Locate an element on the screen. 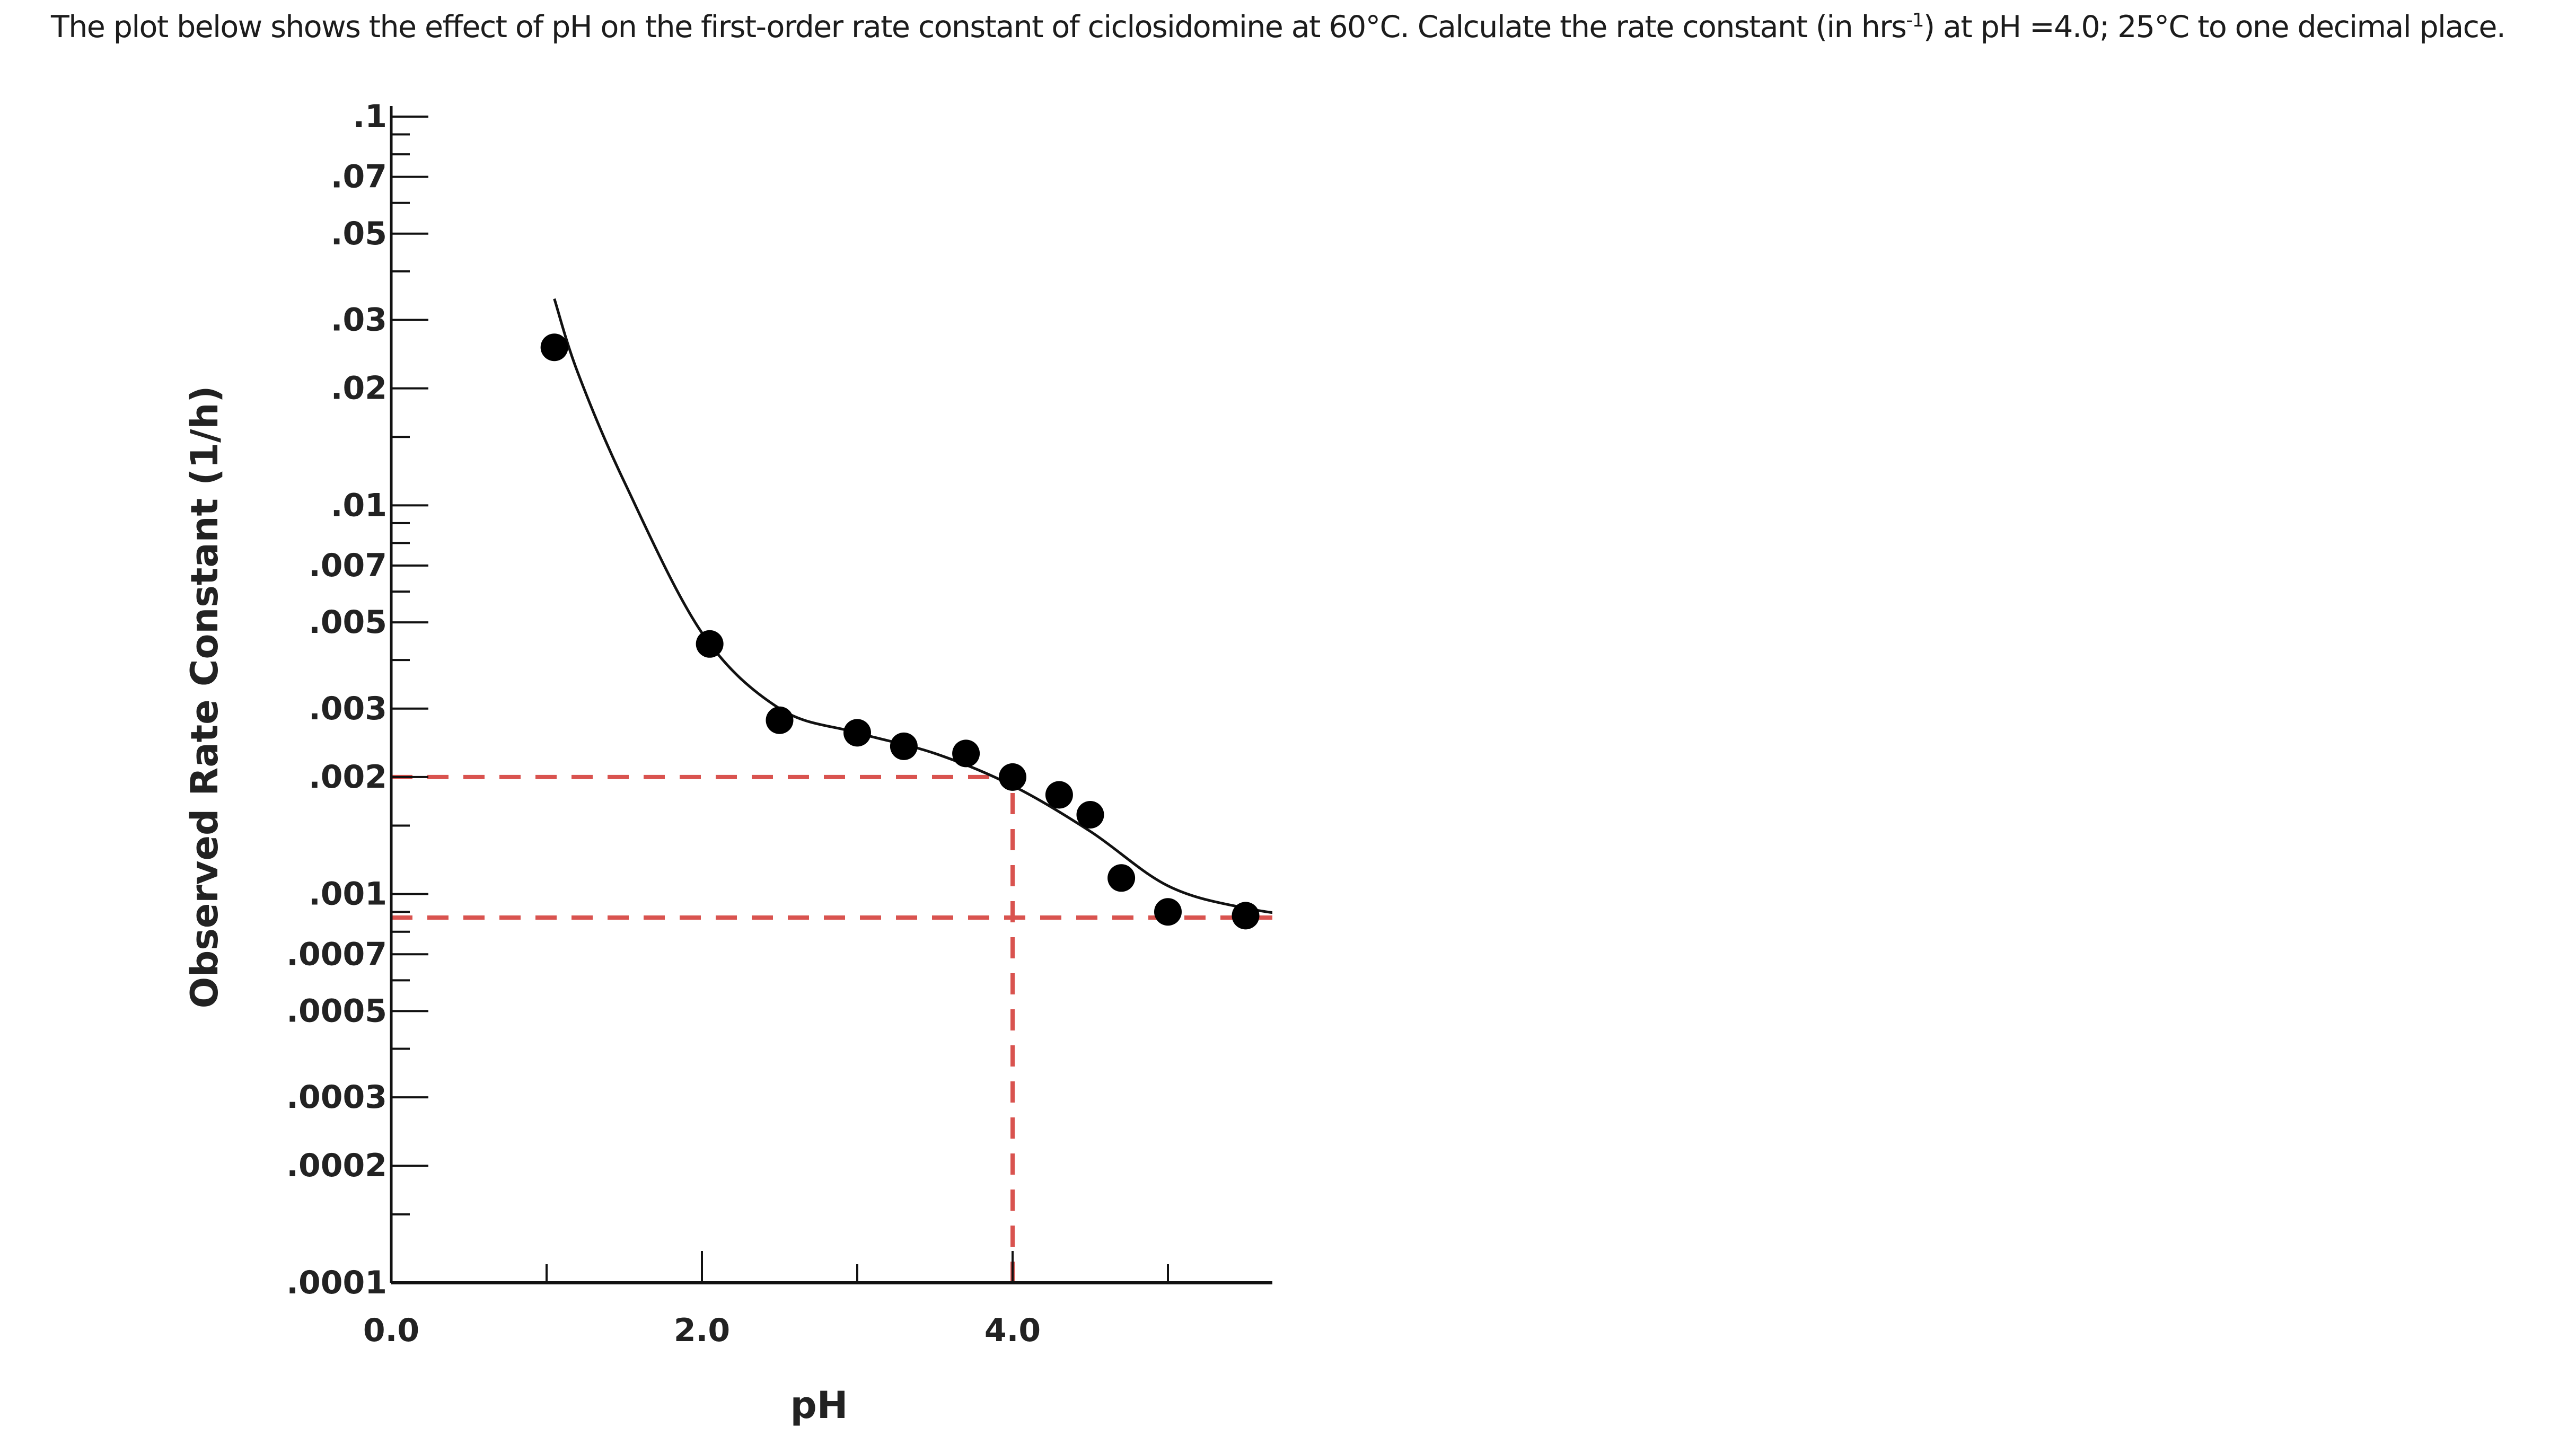 The image size is (2576, 1445). y-tick-label: .003 is located at coordinates (348, 708).